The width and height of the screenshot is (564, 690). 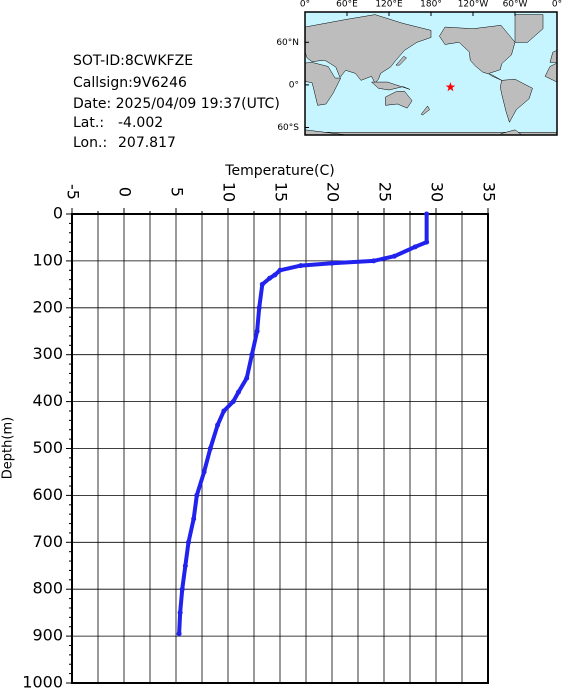 I want to click on map-x-tick-label: 120°E, so click(x=389, y=5).